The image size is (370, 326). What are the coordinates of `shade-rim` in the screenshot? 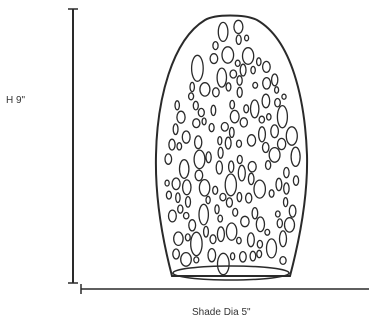 It's located at (231, 273).